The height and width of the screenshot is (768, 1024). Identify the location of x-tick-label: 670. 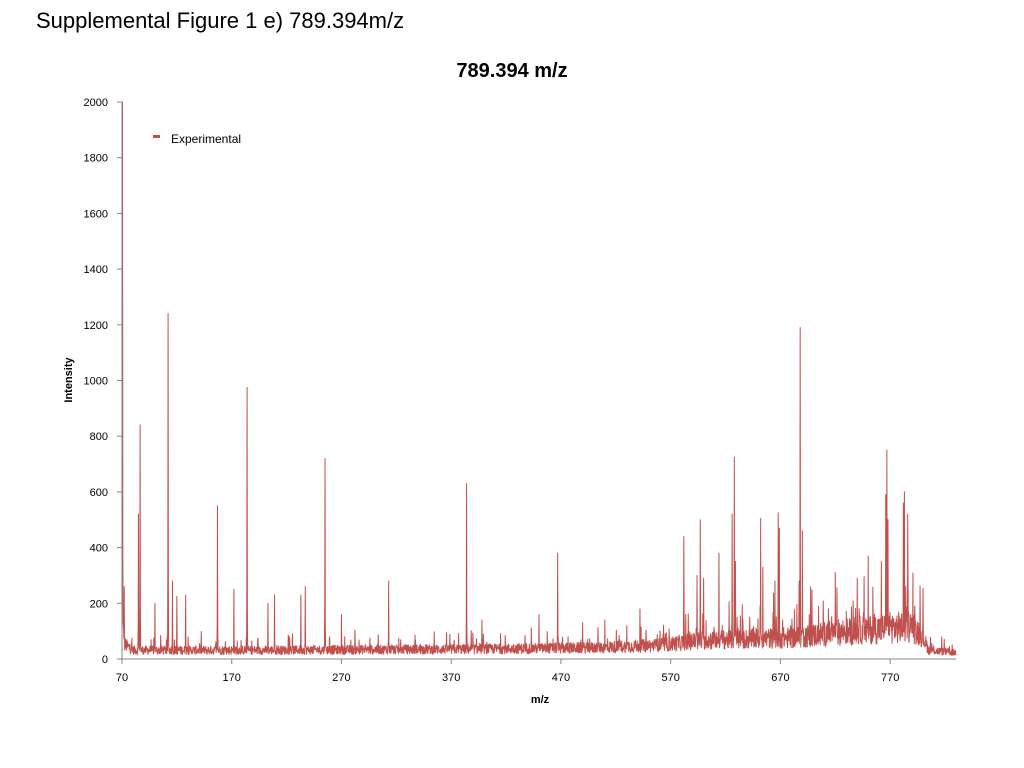
(780, 678).